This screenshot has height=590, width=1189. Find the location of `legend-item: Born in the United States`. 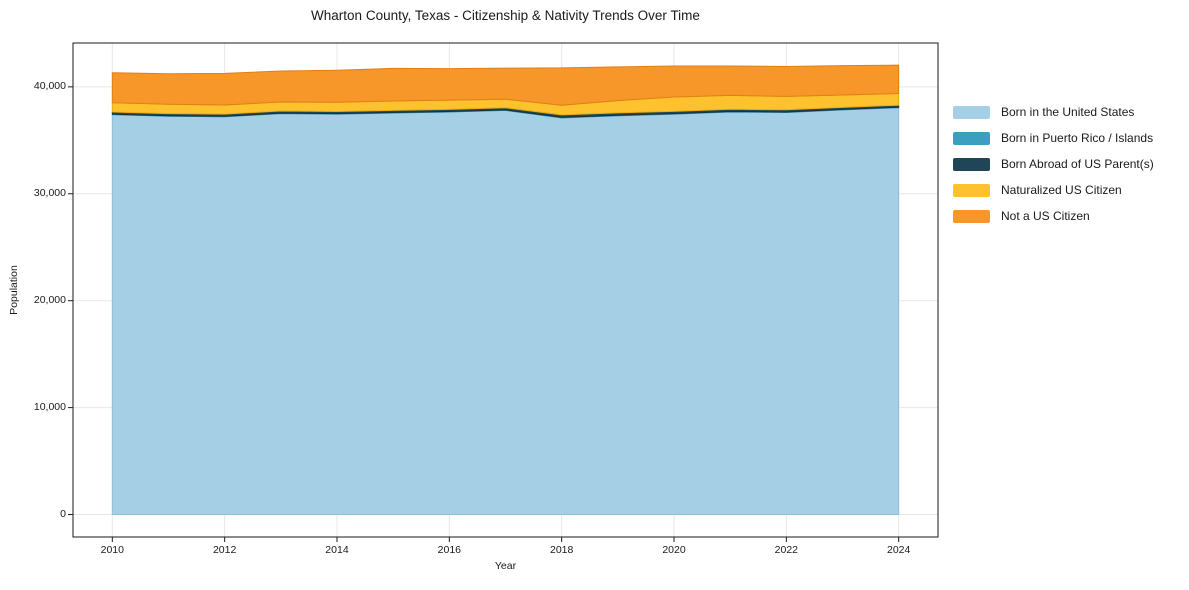

legend-item: Born in the United States is located at coordinates (1053, 112).